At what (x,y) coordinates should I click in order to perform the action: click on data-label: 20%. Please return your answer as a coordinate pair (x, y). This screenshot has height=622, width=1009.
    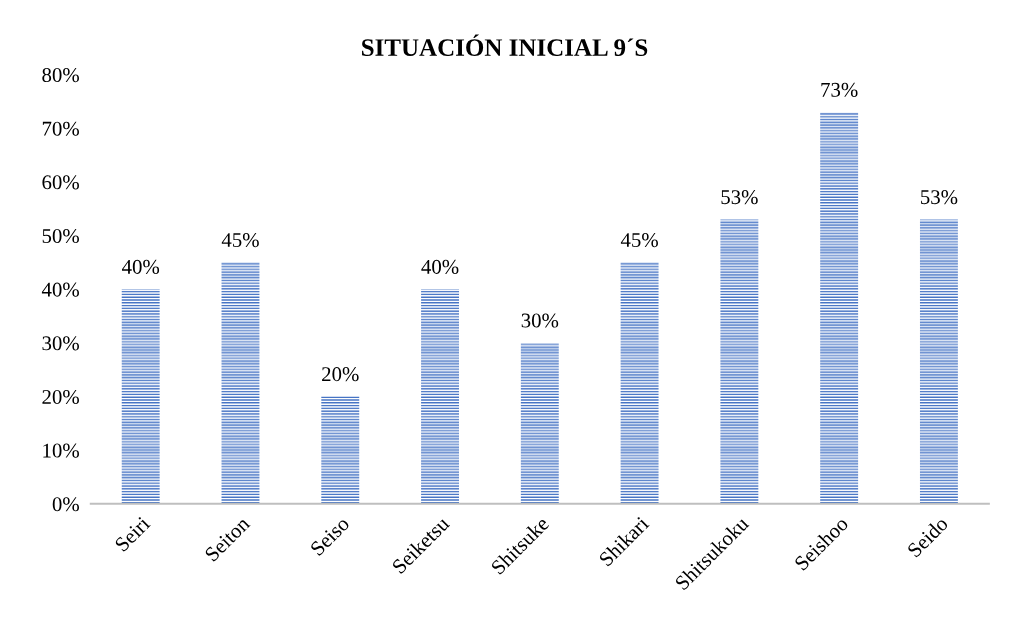
    Looking at the image, I should click on (340, 374).